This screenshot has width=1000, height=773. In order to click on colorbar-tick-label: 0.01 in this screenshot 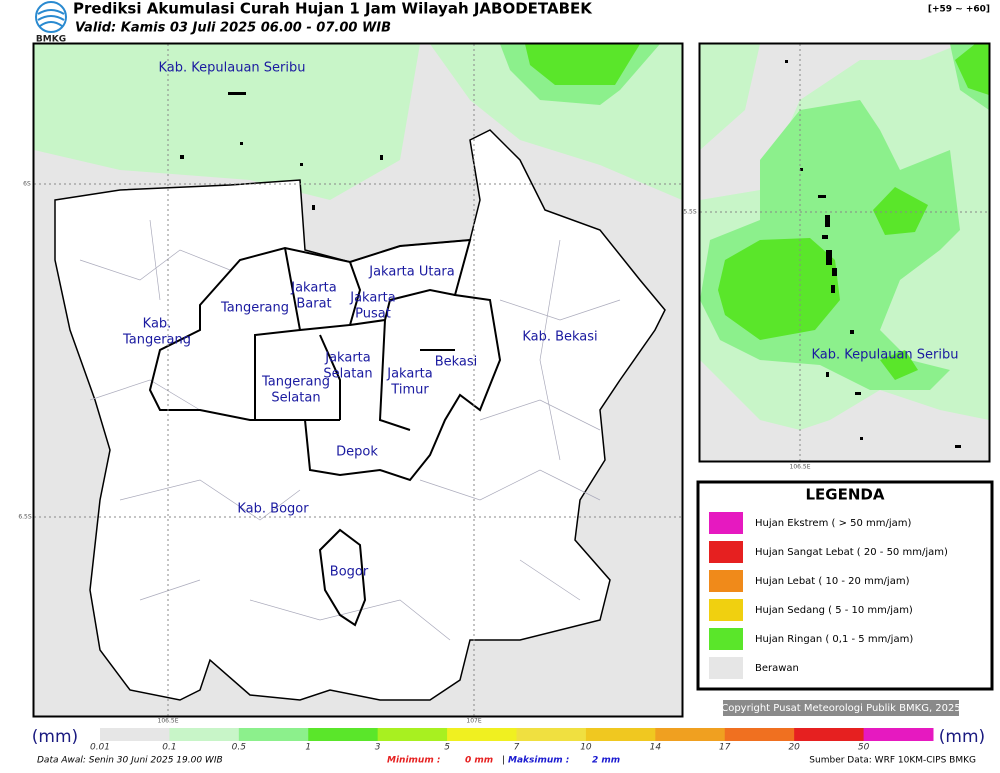, I will do `click(100, 748)`.